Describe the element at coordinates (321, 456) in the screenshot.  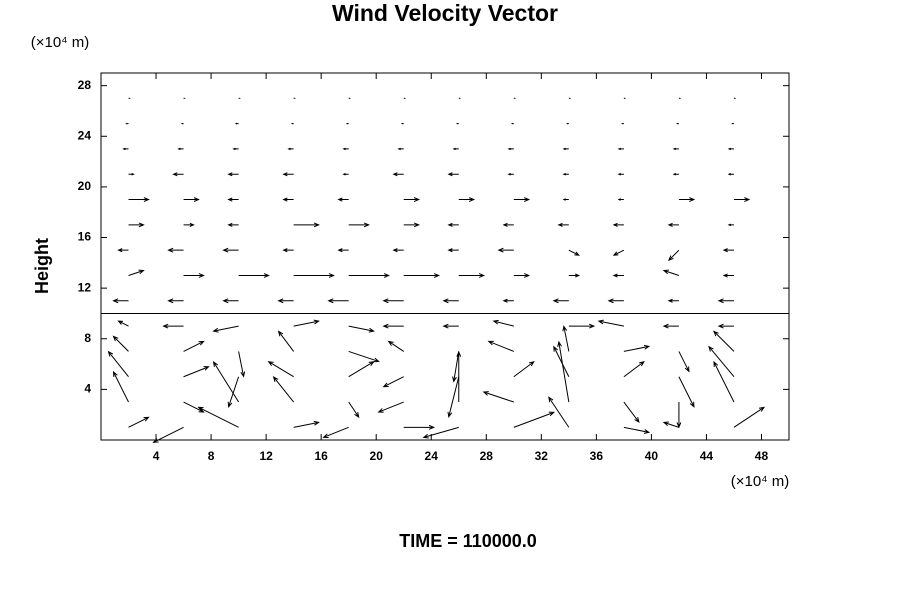
I see `x-tick-label: 16` at that location.